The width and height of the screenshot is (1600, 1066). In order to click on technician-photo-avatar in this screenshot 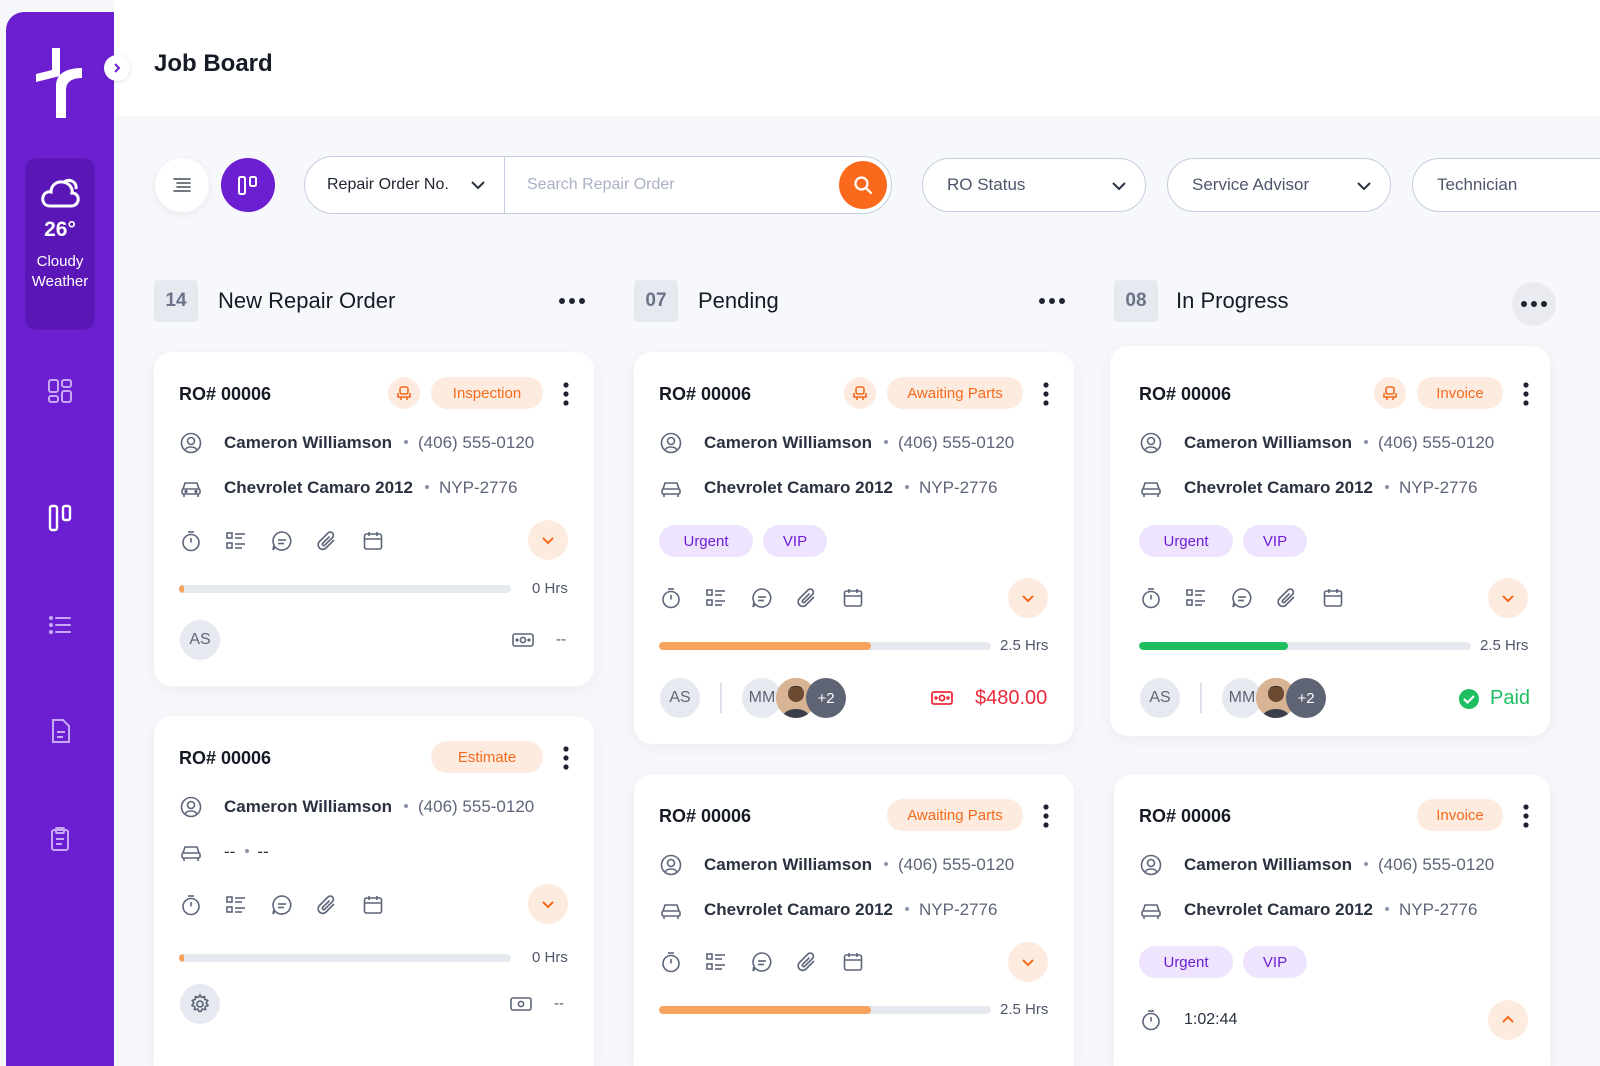, I will do `click(1276, 698)`.